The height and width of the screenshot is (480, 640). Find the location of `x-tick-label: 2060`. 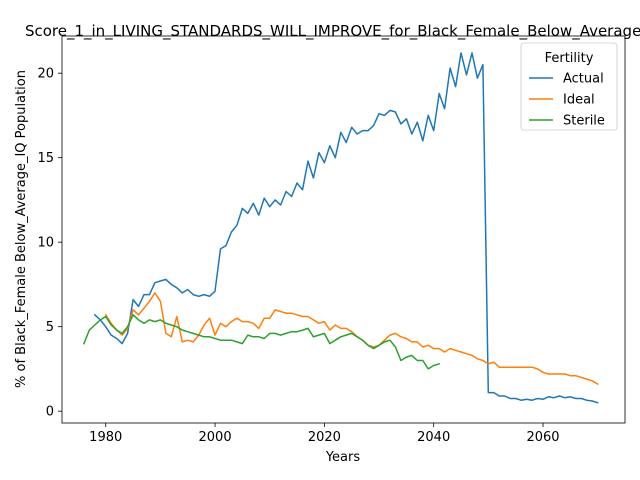

x-tick-label: 2060 is located at coordinates (542, 437).